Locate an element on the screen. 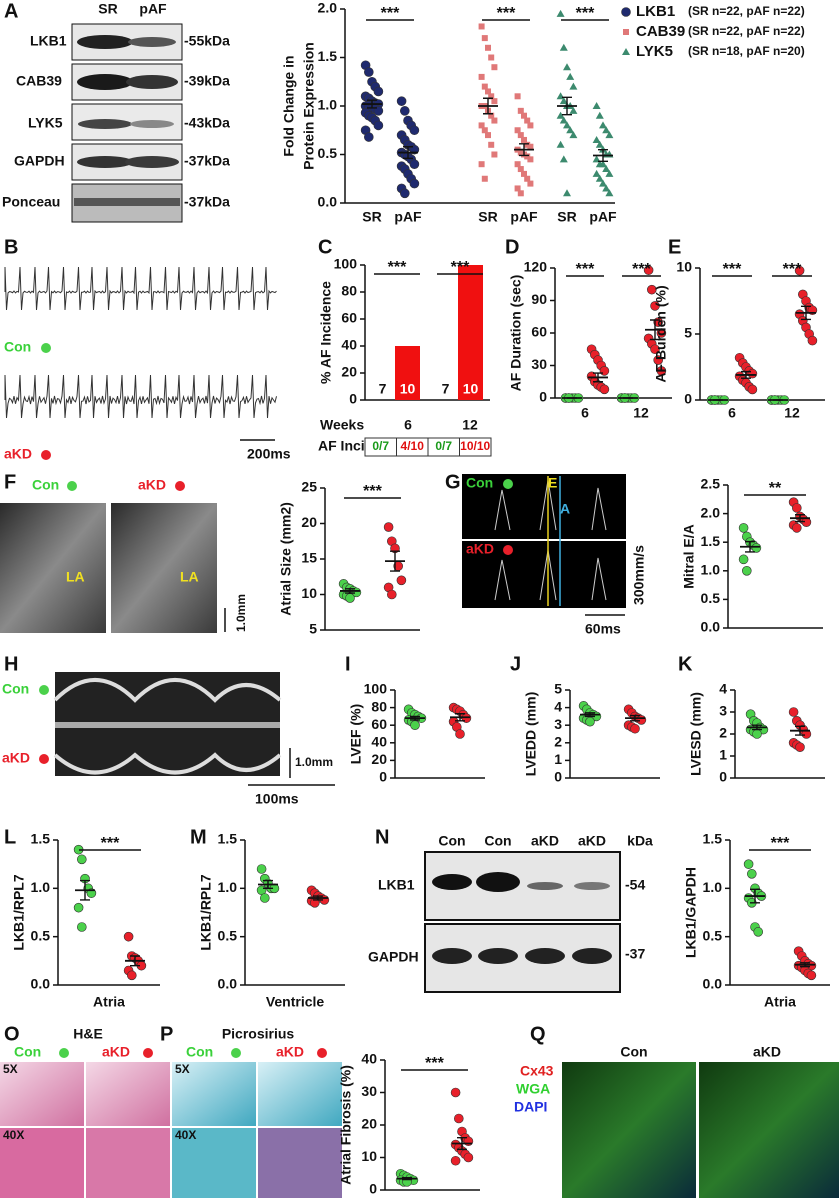  y-axis-label: Fold Change in is located at coordinates (289, 105).